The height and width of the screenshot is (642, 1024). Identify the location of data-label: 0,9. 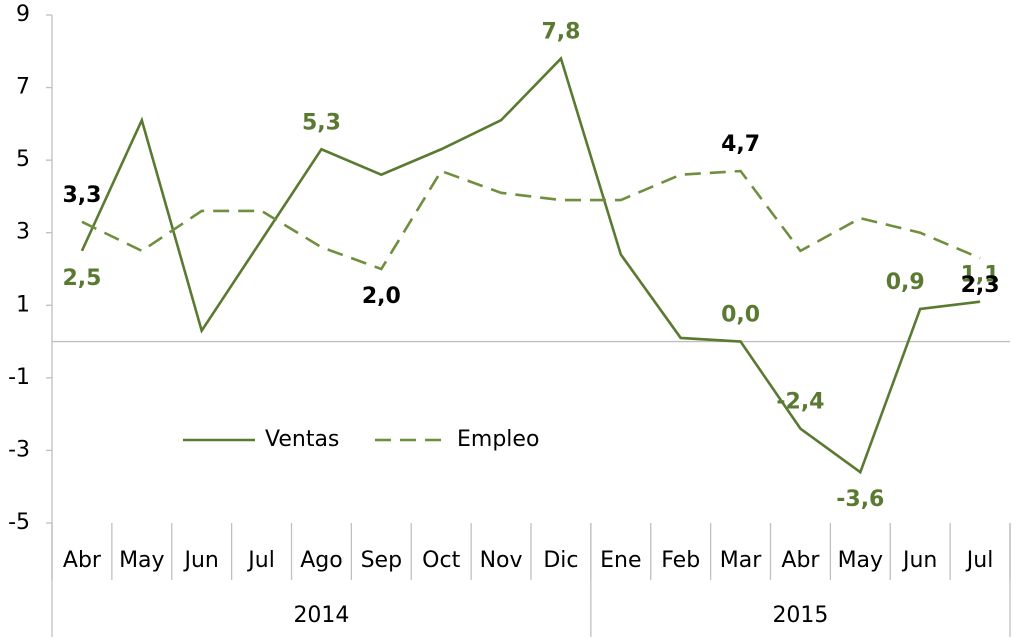
(905, 282).